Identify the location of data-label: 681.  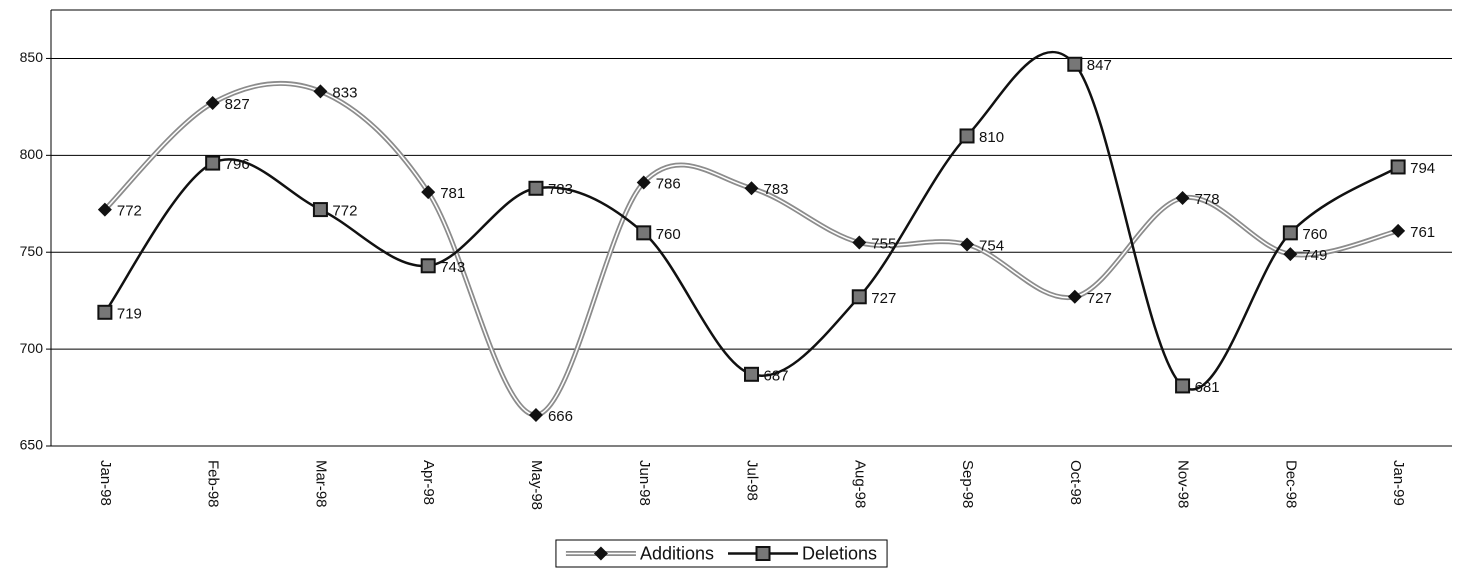
(1207, 387).